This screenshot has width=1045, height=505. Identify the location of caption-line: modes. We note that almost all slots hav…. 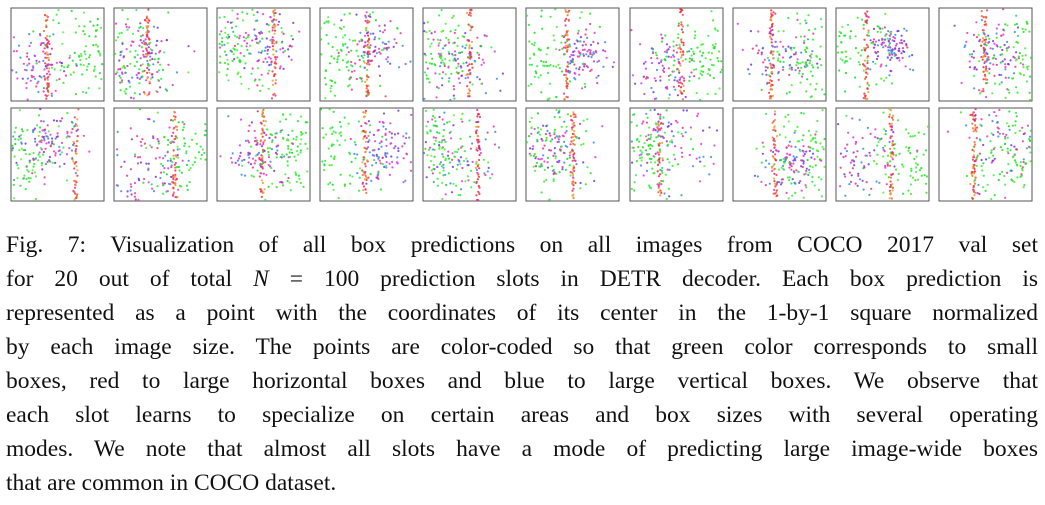
(522, 449).